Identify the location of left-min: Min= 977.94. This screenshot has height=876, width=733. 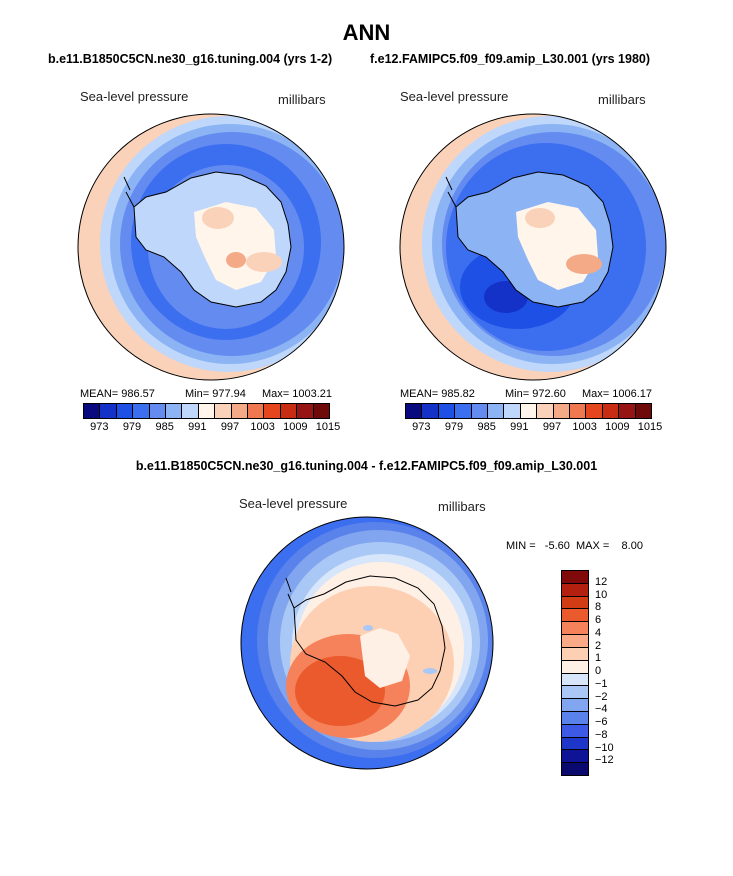
(215, 394).